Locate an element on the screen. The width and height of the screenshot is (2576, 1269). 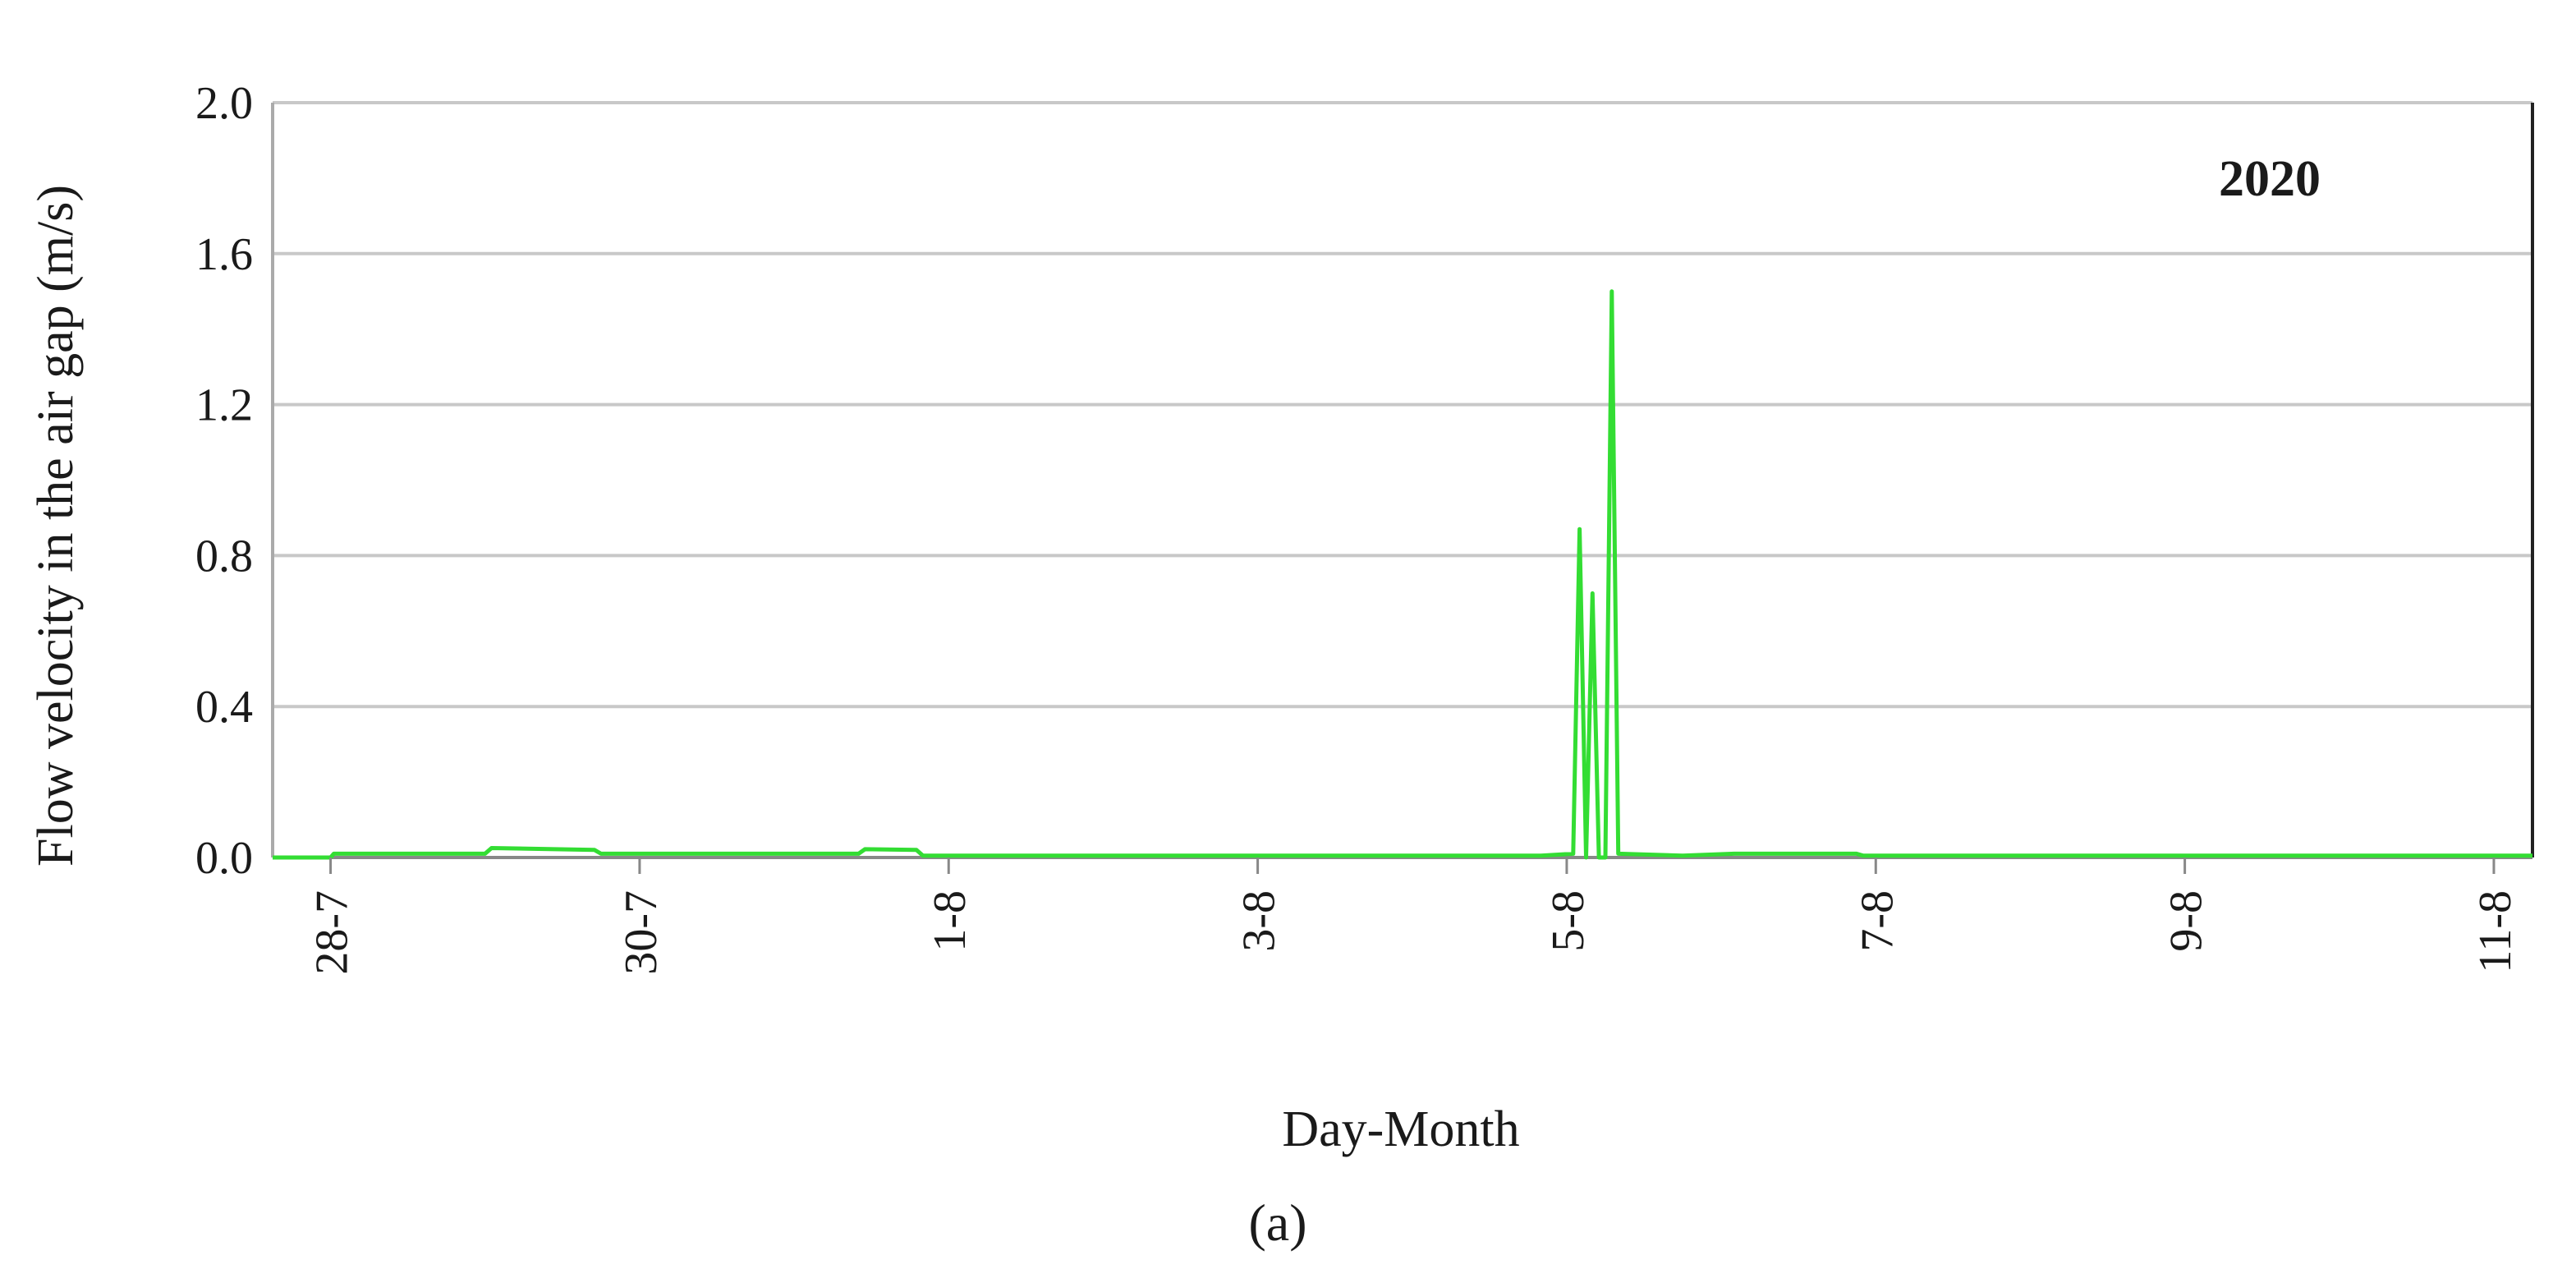
y-tick-label: 0.8 is located at coordinates (224, 556).